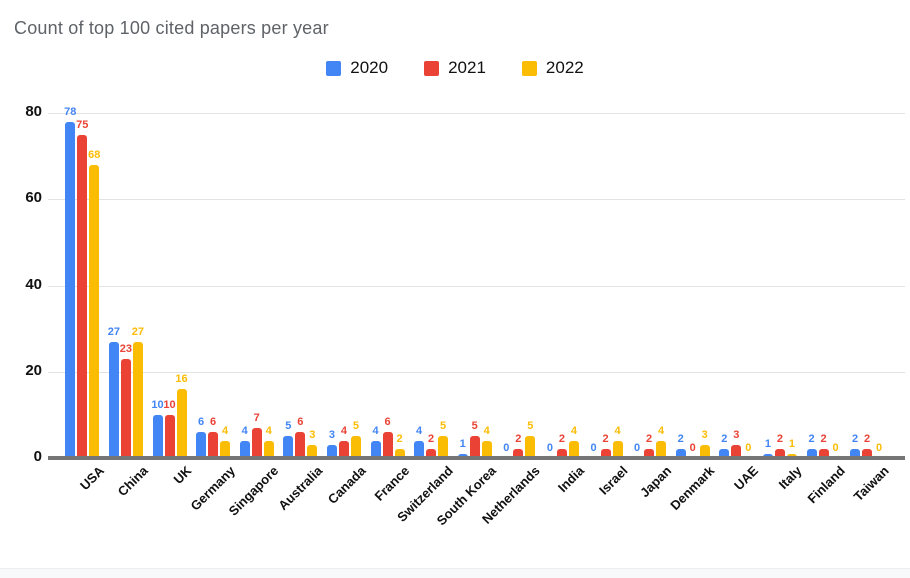 The height and width of the screenshot is (578, 910). I want to click on bar-2021-south-korea, so click(474, 447).